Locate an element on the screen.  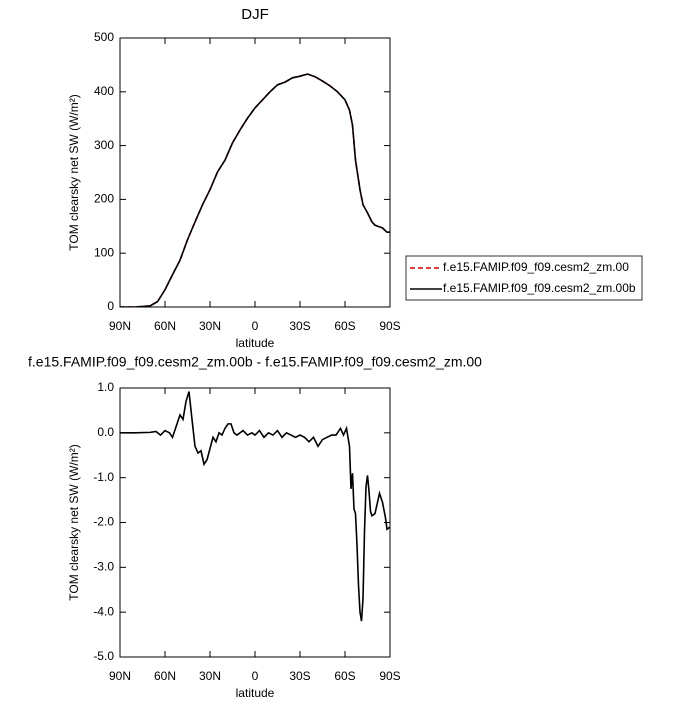
chart-title: DJF is located at coordinates (255, 14).